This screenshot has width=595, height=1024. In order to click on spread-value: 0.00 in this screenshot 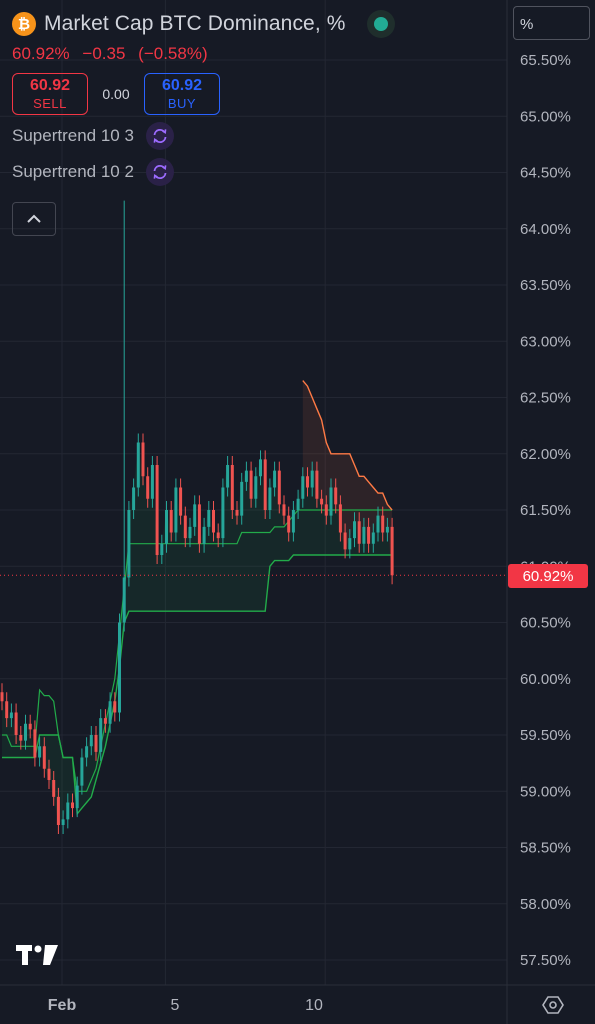, I will do `click(116, 94)`.